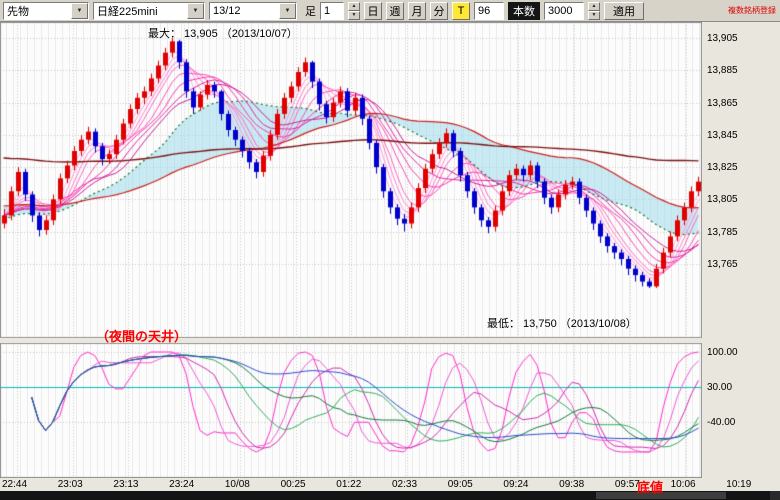 This screenshot has width=780, height=500. Describe the element at coordinates (223, 34) in the screenshot. I see `max-price-annotation: 最大： 13,905 （2013/10/07）` at that location.